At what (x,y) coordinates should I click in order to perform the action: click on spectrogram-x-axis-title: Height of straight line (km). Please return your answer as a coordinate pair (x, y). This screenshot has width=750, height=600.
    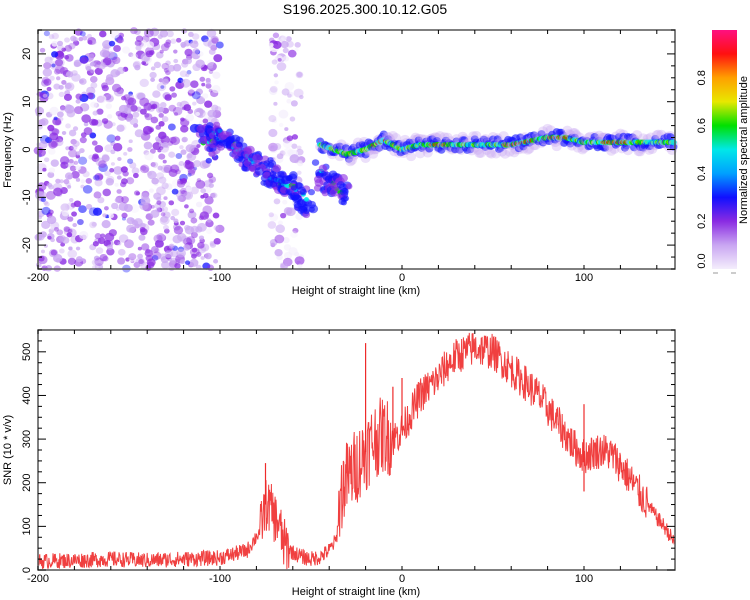
    Looking at the image, I should click on (356, 291).